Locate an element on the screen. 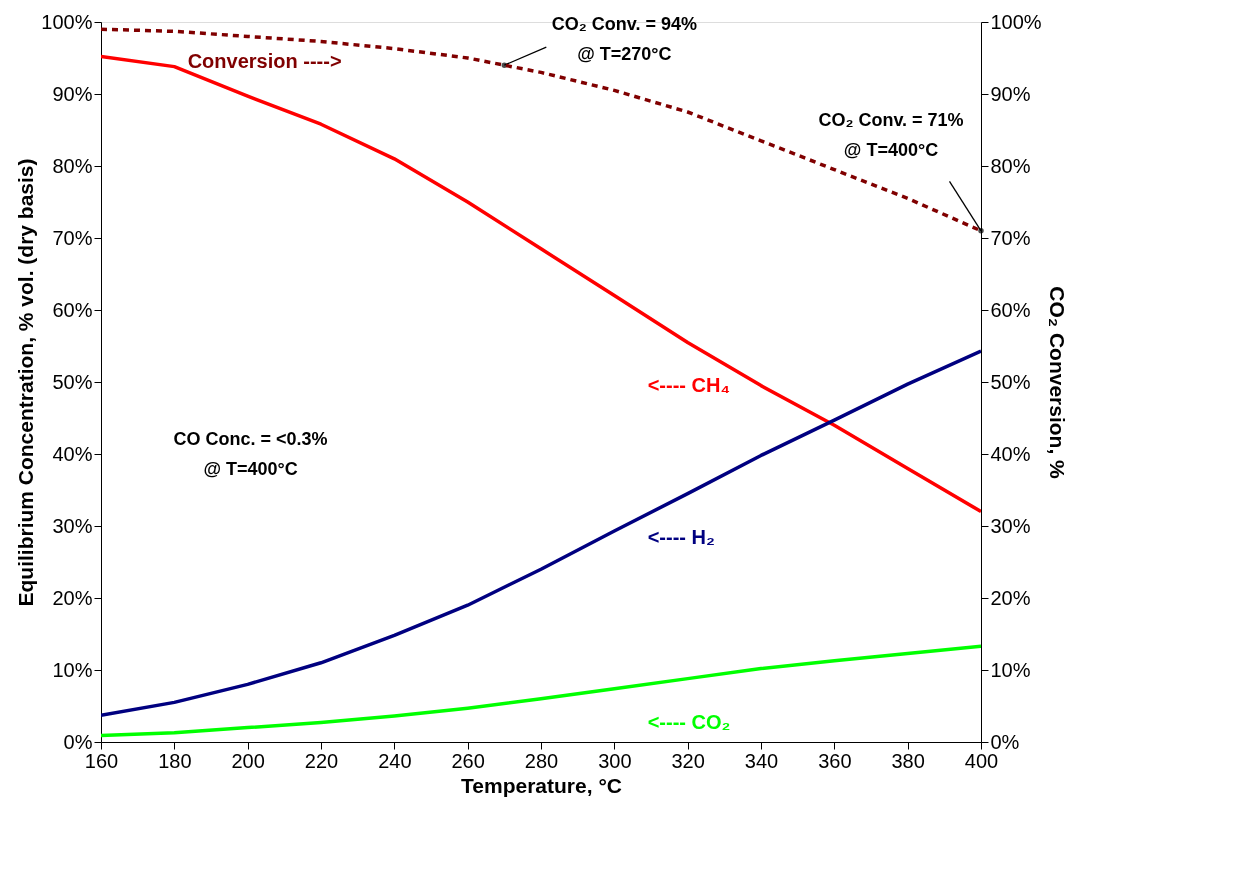 The image size is (1256, 884). series-label: <---- H₂ is located at coordinates (681, 536).